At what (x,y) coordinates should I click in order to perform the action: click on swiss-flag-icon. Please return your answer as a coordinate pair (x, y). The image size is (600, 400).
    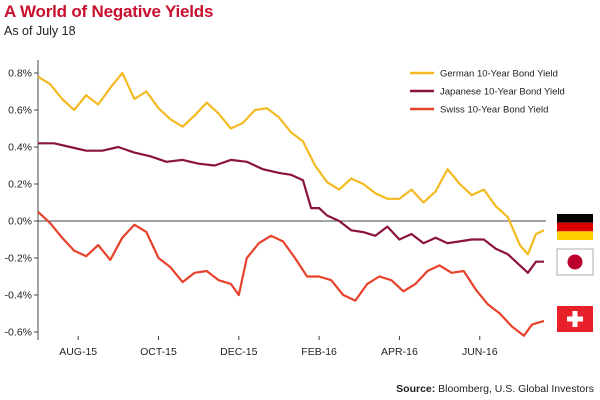
    Looking at the image, I should click on (575, 319).